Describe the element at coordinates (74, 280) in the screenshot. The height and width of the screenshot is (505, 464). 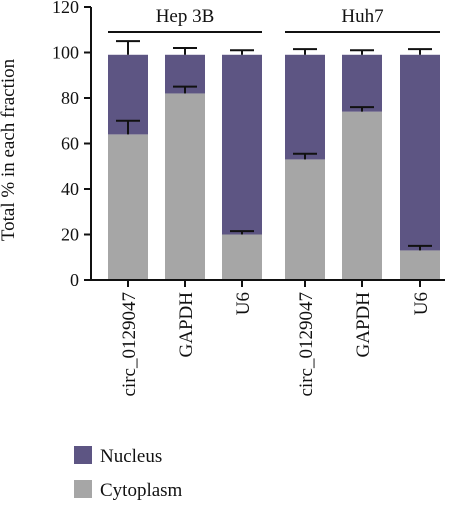
I see `y-tick-label: 0` at that location.